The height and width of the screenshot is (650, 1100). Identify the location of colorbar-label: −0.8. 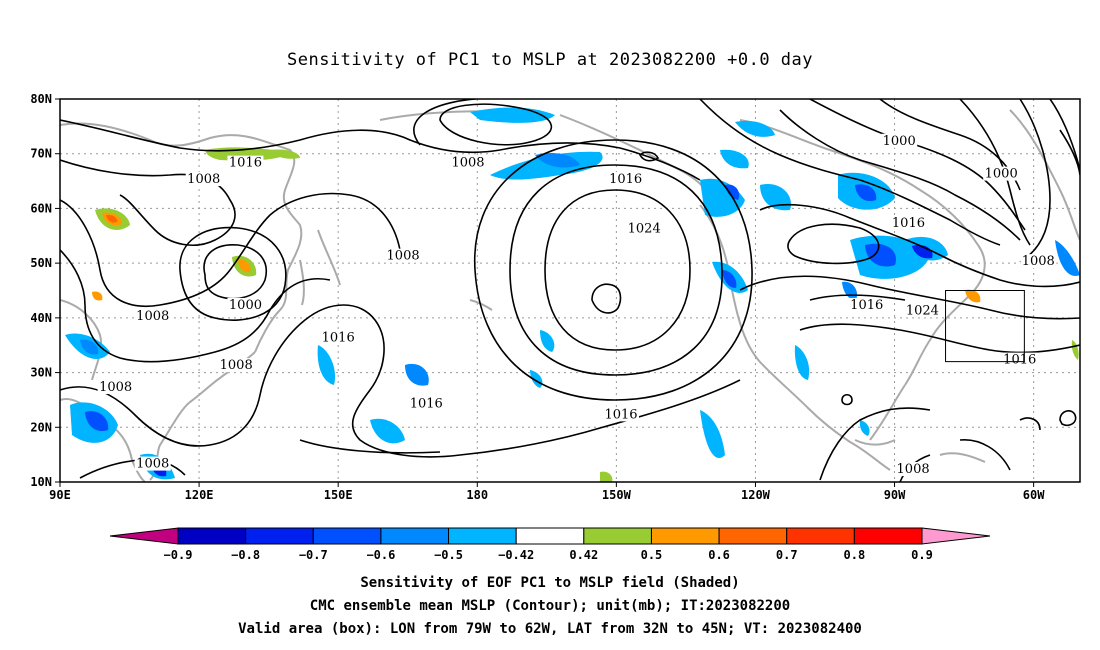
(245, 555).